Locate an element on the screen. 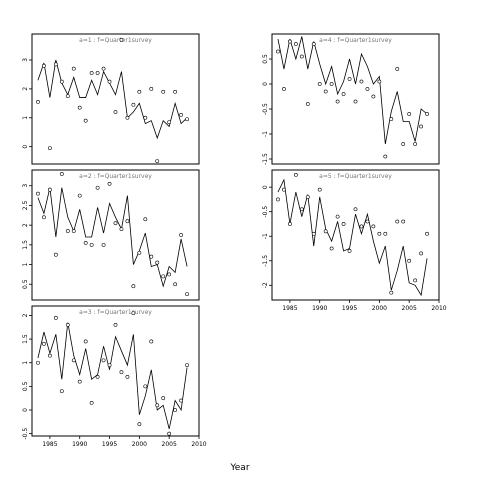 The height and width of the screenshot is (480, 480). y-tick-label: 1 is located at coordinates (25, 264).